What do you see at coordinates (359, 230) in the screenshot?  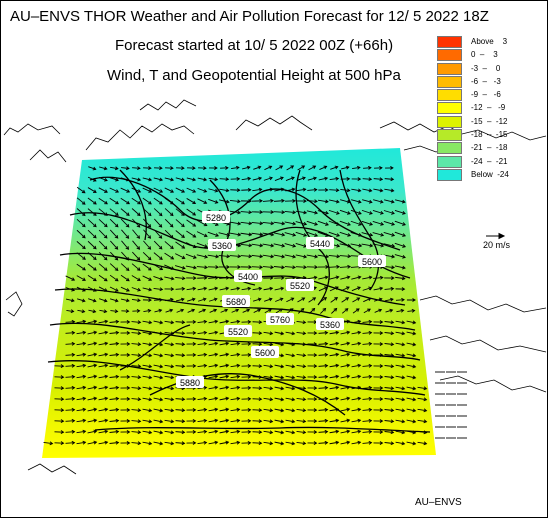 I see `height-contour` at bounding box center [359, 230].